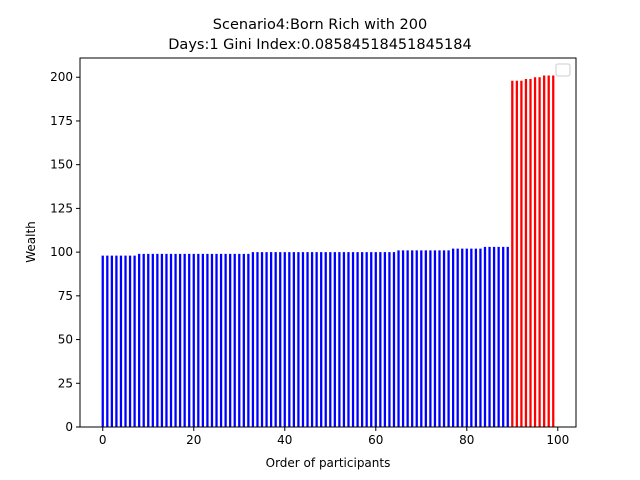 The width and height of the screenshot is (640, 480). I want to click on x-tick-label: 100, so click(557, 440).